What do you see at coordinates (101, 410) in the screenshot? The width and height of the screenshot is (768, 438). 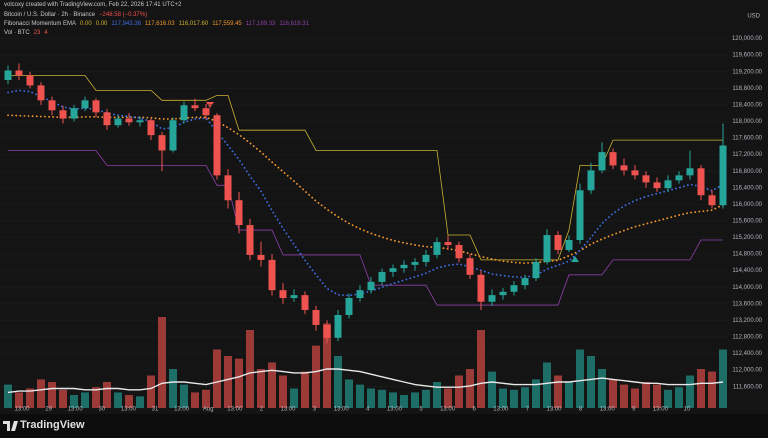 I see `x-tick-label: 30` at bounding box center [101, 410].